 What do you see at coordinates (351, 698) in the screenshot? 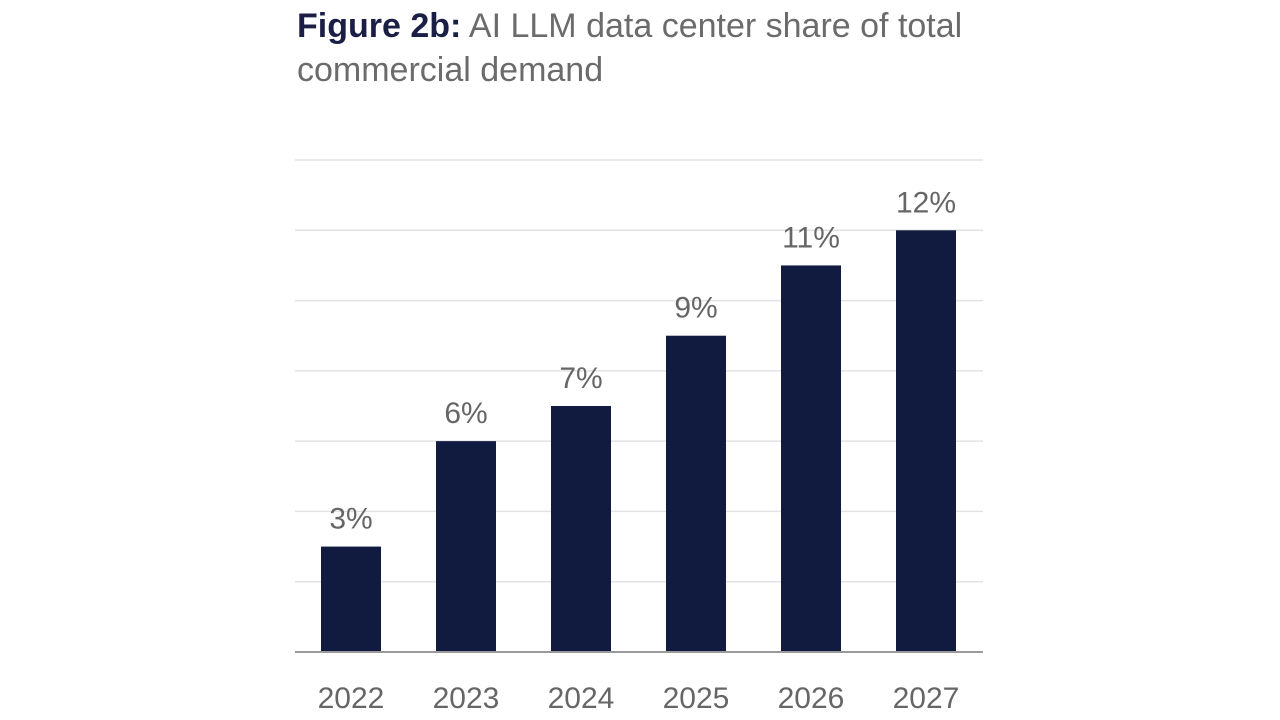
I see `x-tick-label-2022: 2022` at bounding box center [351, 698].